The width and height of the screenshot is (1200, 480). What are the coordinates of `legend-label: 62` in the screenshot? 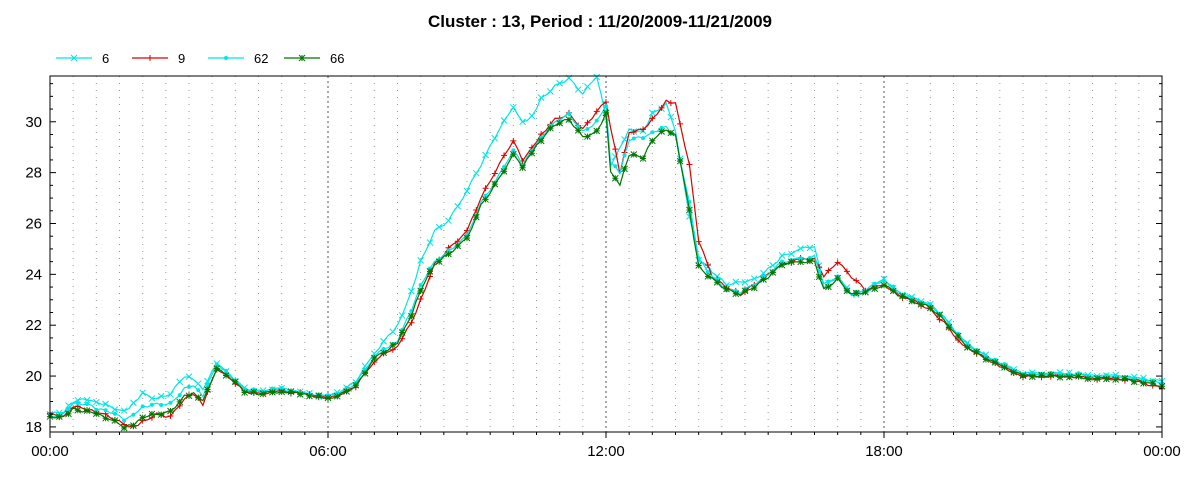 It's located at (261, 58).